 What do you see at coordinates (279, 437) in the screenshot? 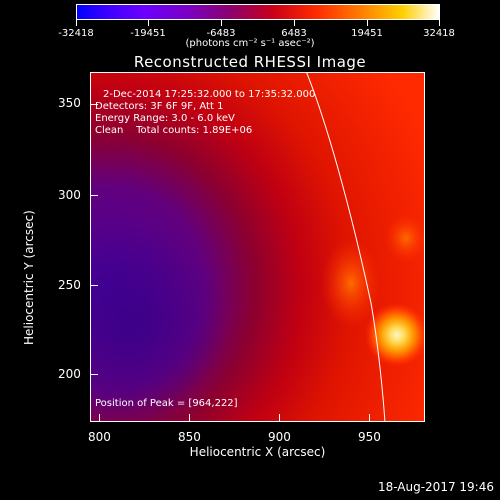
I see `x-tick-label: 900` at bounding box center [279, 437].